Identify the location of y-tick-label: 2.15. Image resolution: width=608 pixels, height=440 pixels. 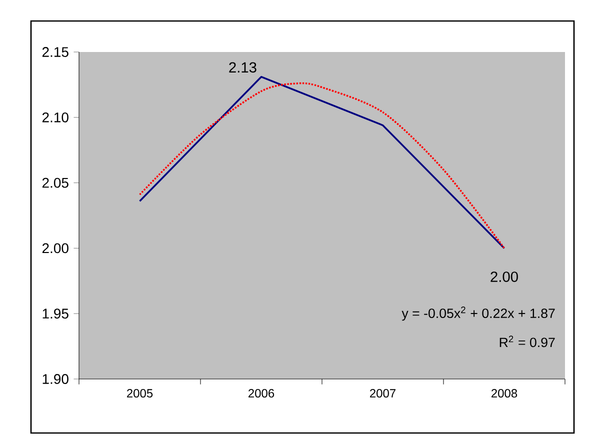
(55, 52).